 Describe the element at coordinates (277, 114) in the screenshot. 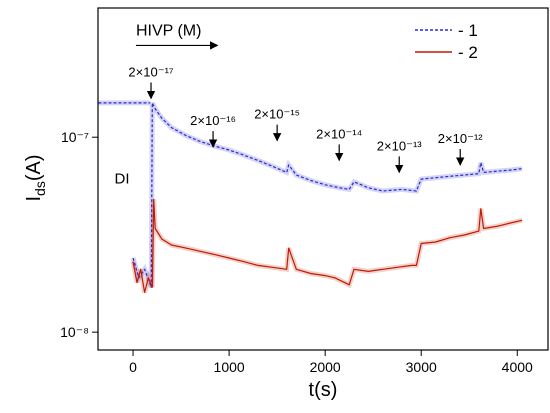

I see `annotation: 2×10⁻¹⁵` at that location.